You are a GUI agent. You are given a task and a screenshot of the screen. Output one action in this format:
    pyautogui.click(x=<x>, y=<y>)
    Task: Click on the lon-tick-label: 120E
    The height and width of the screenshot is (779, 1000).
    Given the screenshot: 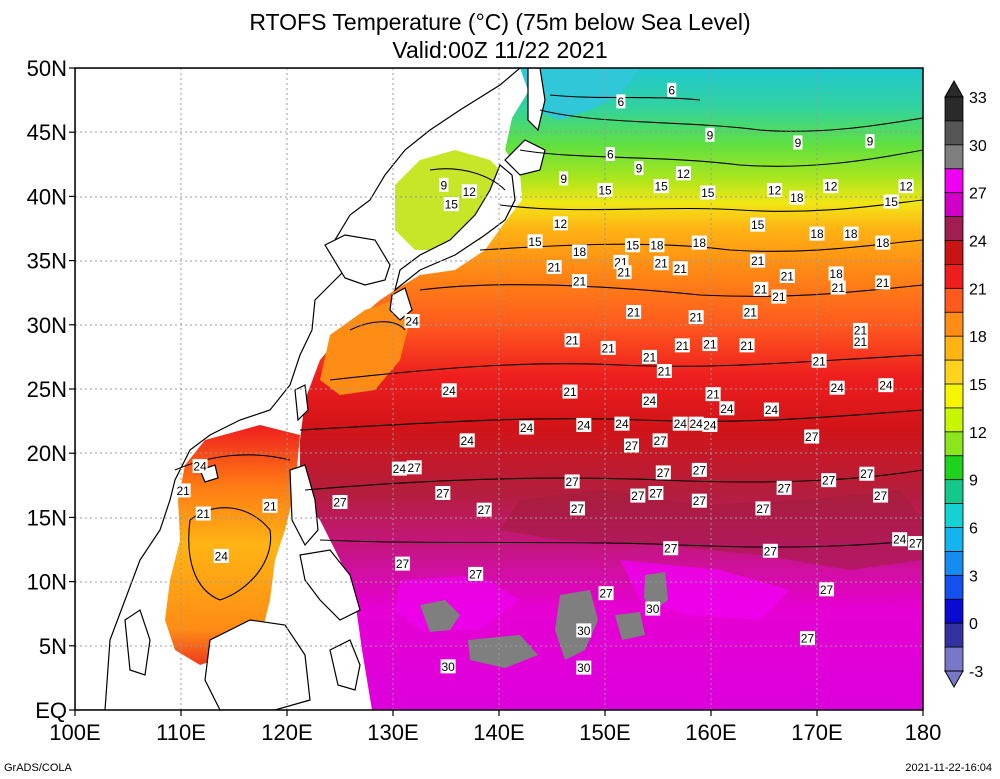 What is the action you would take?
    pyautogui.click(x=286, y=732)
    